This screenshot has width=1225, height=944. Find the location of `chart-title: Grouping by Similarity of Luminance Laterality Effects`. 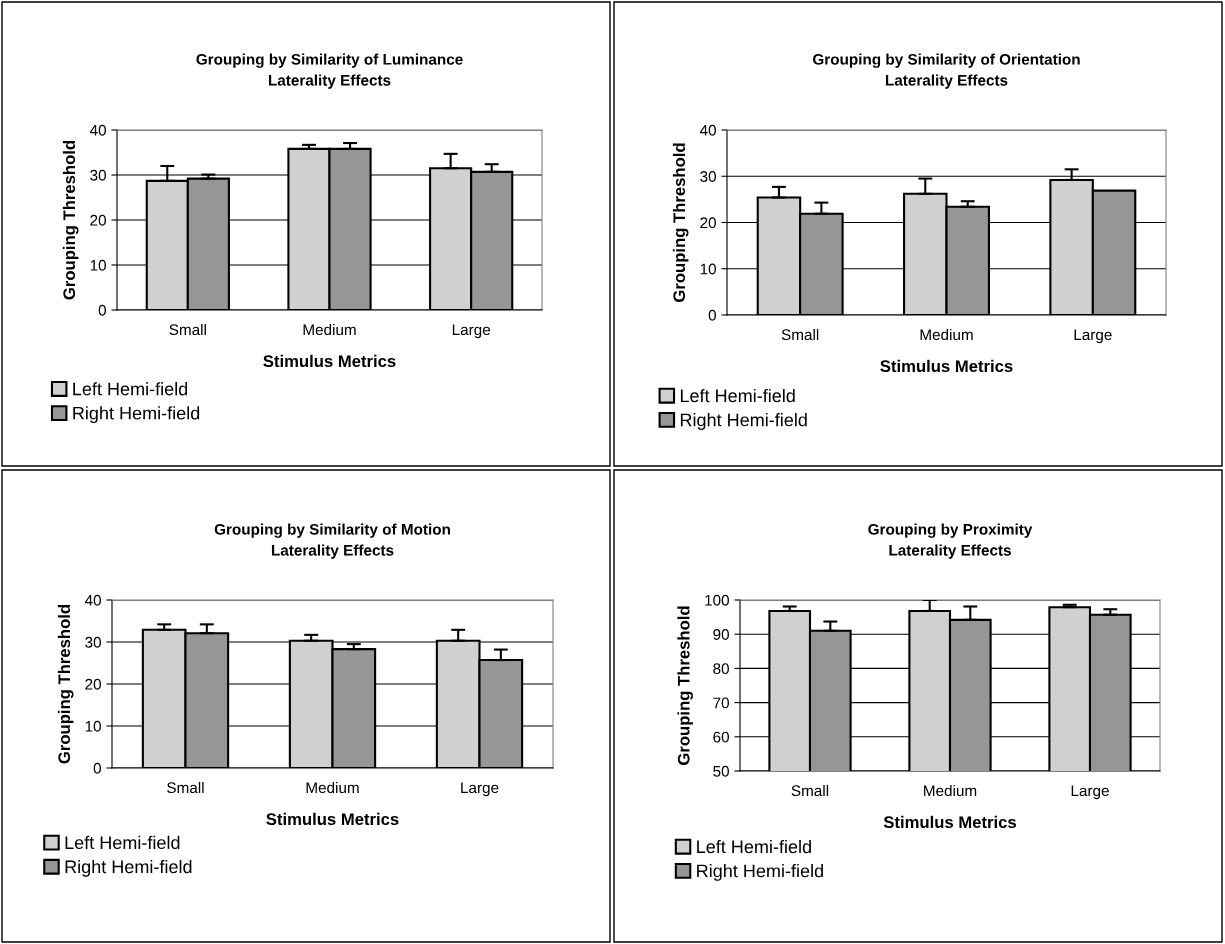

chart-title: Grouping by Similarity of Luminance Laterality Effects is located at coordinates (329, 71).